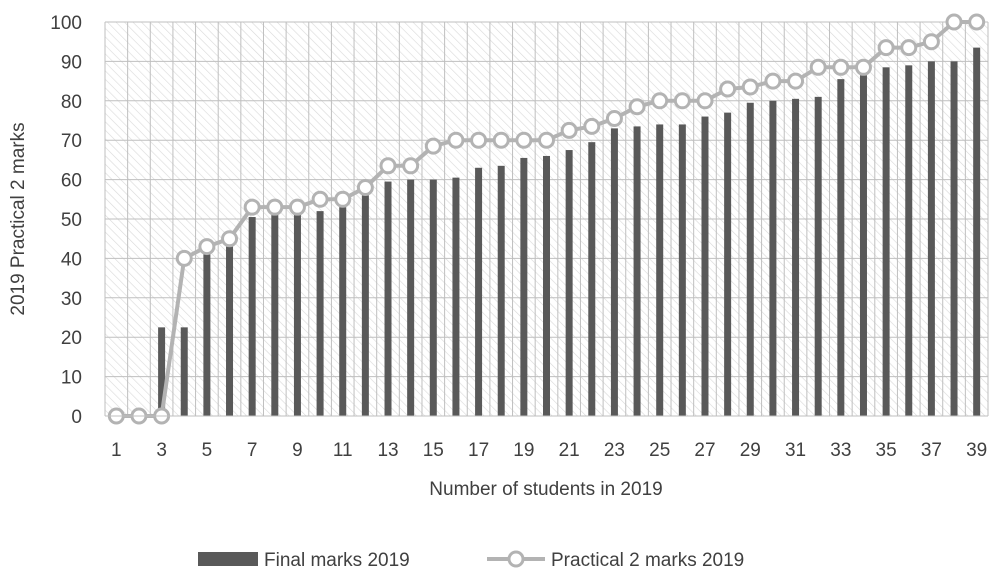 The height and width of the screenshot is (575, 989). I want to click on y-tick-label: 0, so click(76, 417).